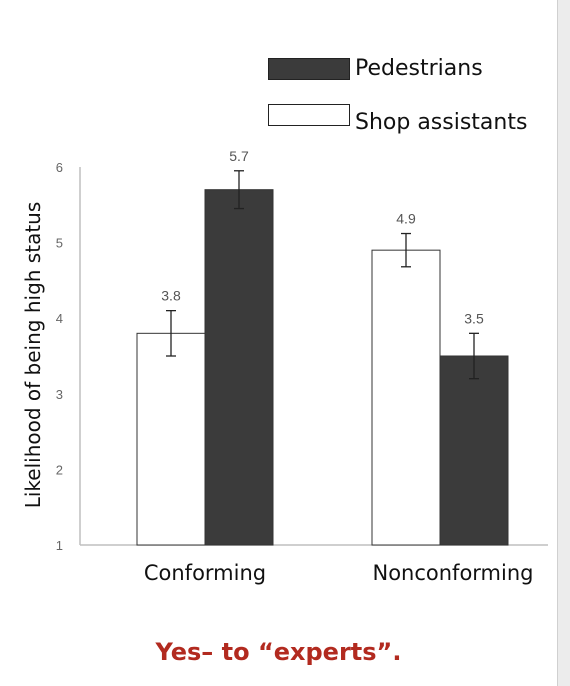  Describe the element at coordinates (474, 318) in the screenshot. I see `data-label: 3.5` at that location.